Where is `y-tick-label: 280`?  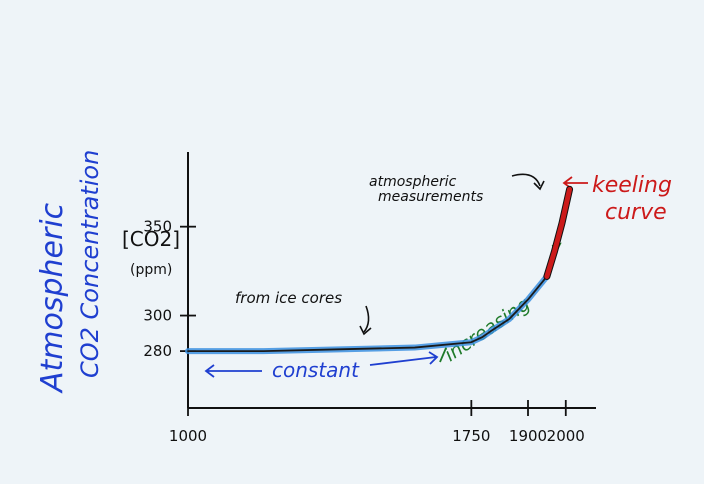
y-tick-label: 280 is located at coordinates (157, 351).